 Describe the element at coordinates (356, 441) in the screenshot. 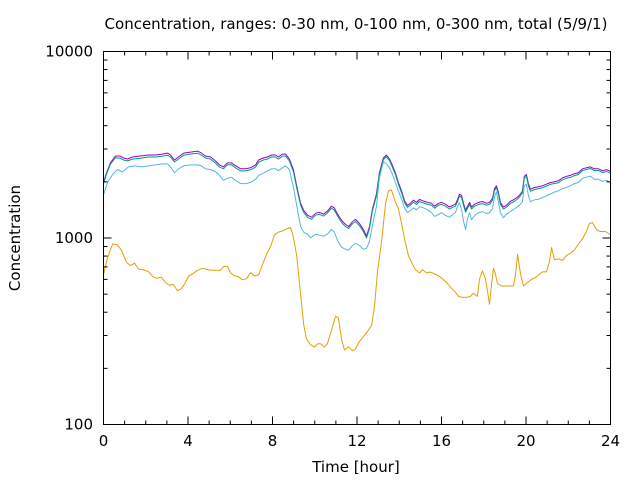

I see `x-tick-label: 12` at that location.